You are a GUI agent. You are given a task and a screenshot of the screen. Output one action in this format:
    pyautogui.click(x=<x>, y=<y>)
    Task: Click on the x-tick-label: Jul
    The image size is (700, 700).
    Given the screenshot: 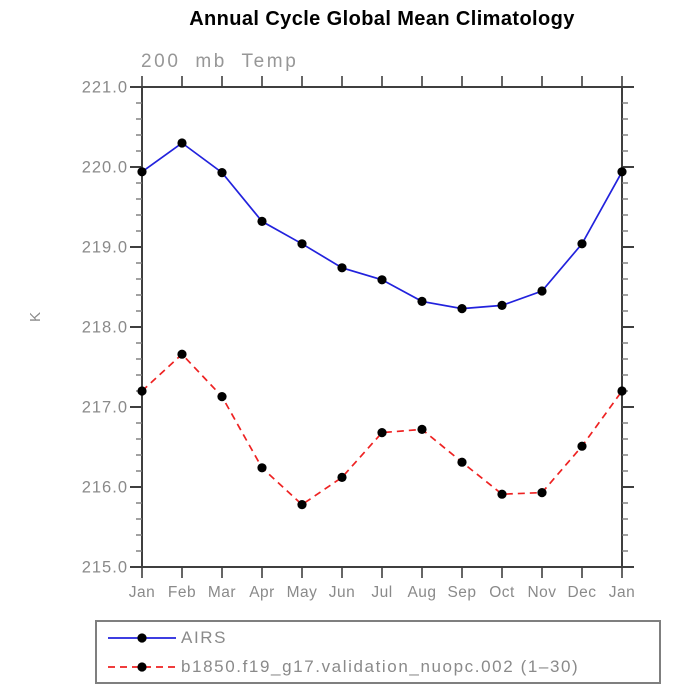 What is the action you would take?
    pyautogui.click(x=381, y=592)
    